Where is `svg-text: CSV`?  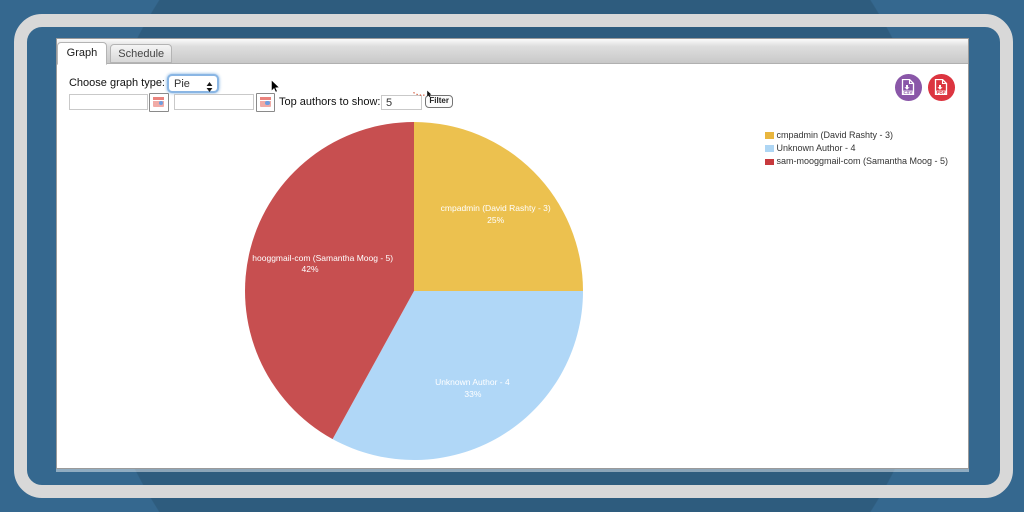 svg-text: CSV is located at coordinates (908, 92).